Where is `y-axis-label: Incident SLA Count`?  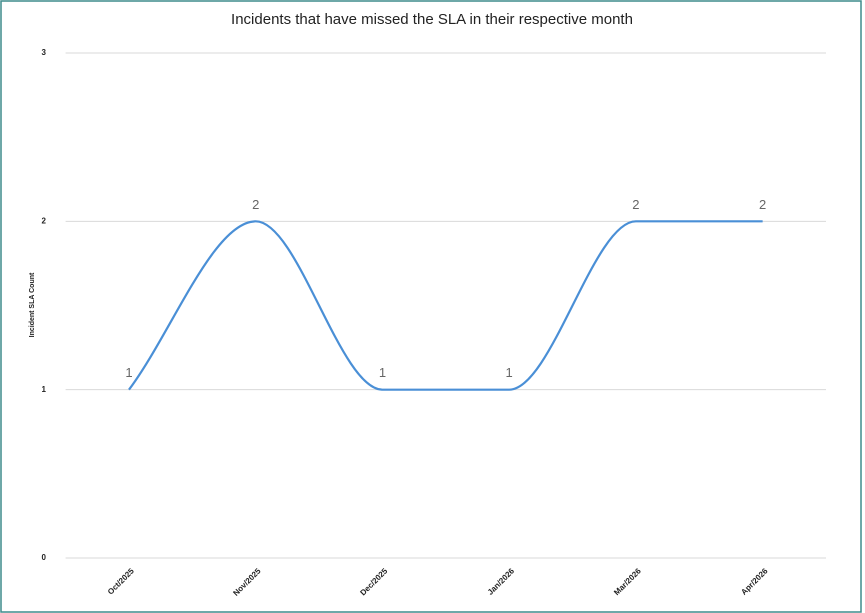
y-axis-label: Incident SLA Count is located at coordinates (32, 304).